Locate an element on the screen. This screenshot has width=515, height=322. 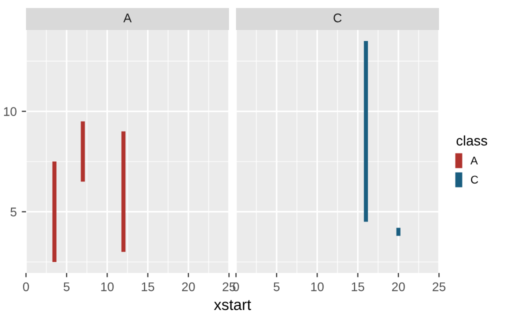
legend-label: C is located at coordinates (474, 180).